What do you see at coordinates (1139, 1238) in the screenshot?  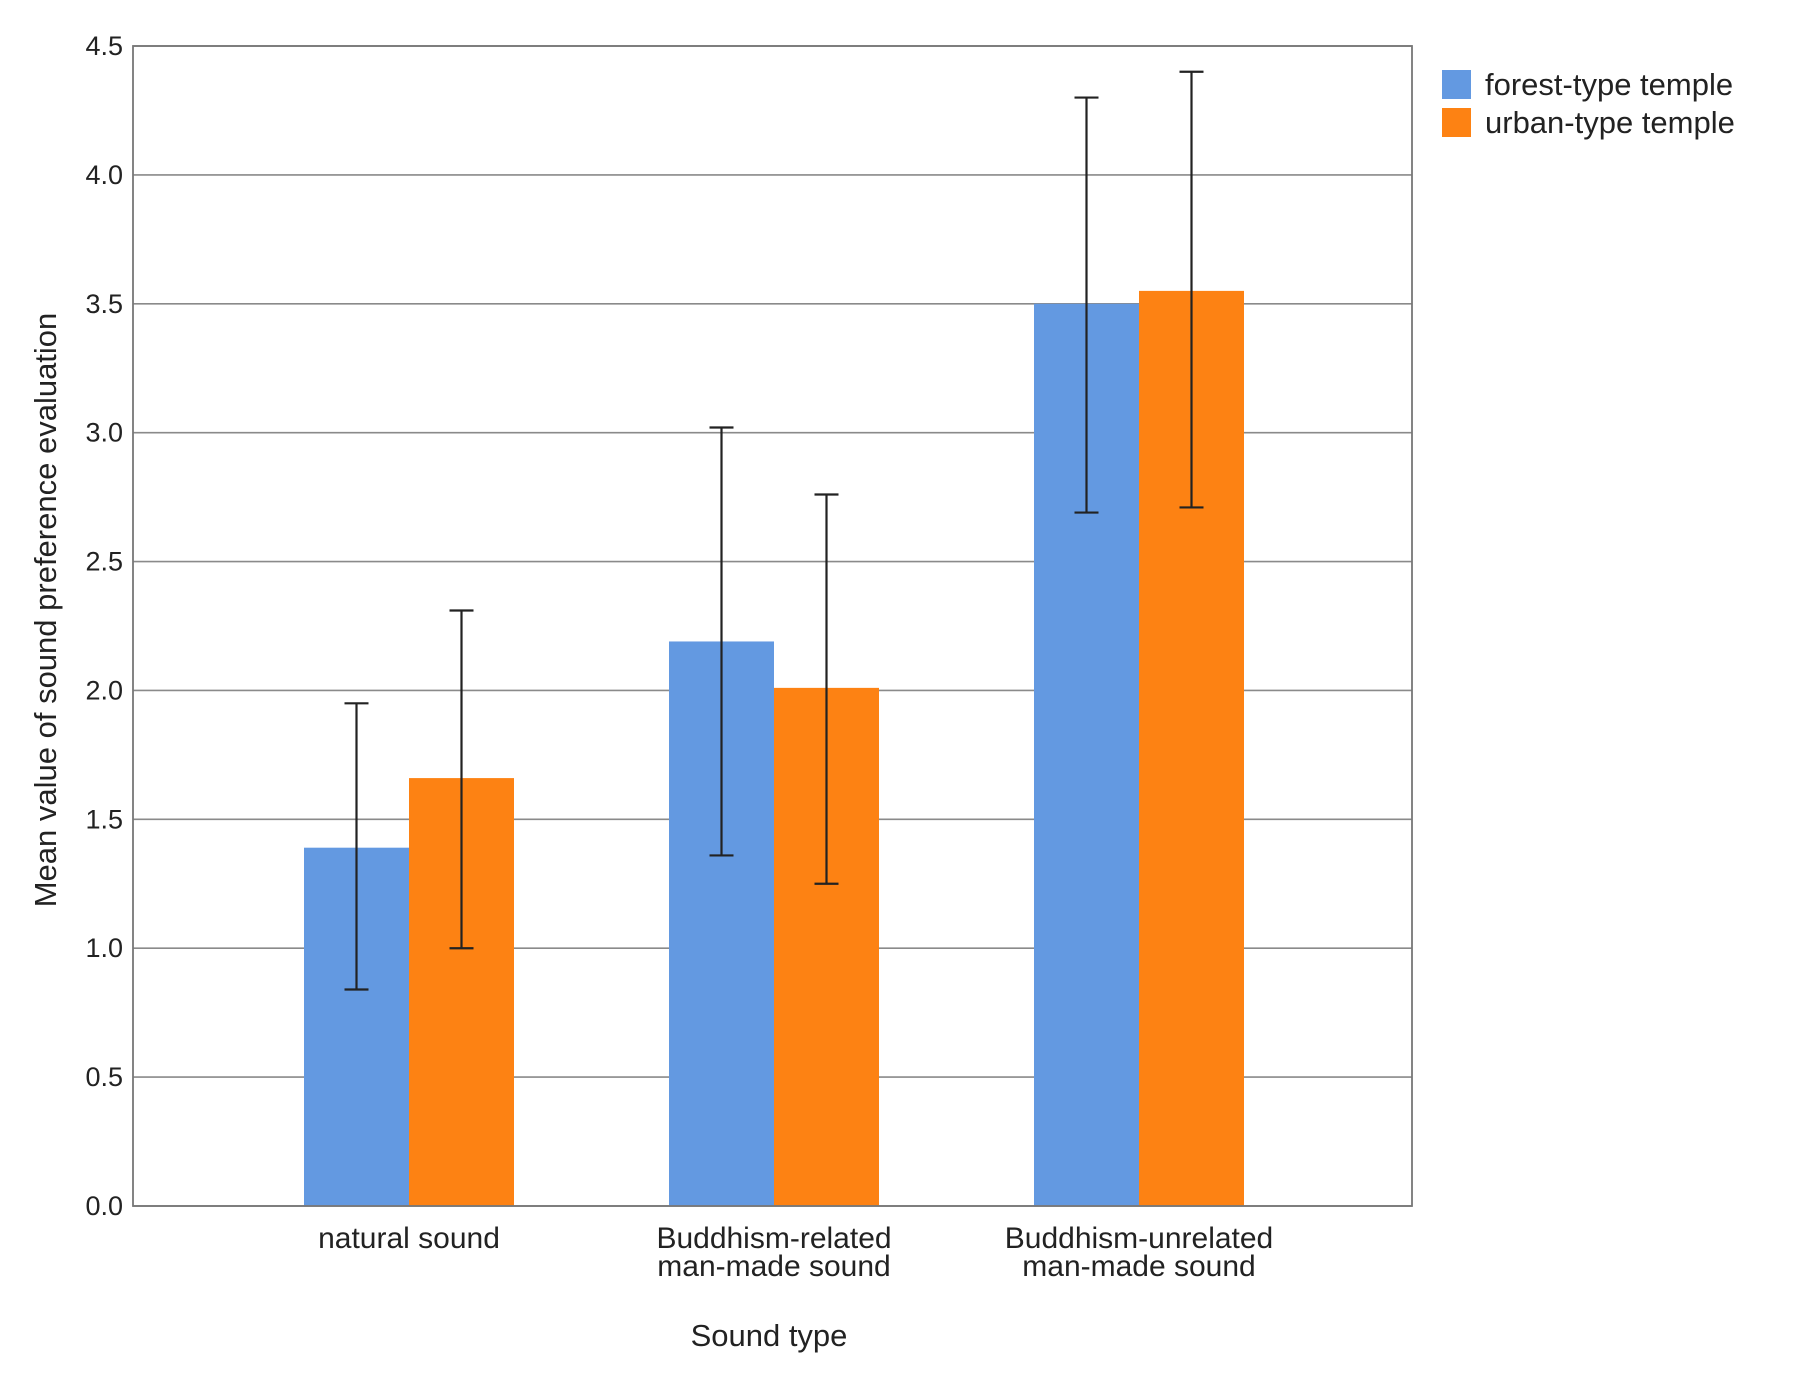 I see `x-category-label: Buddhism-unrelated` at bounding box center [1139, 1238].